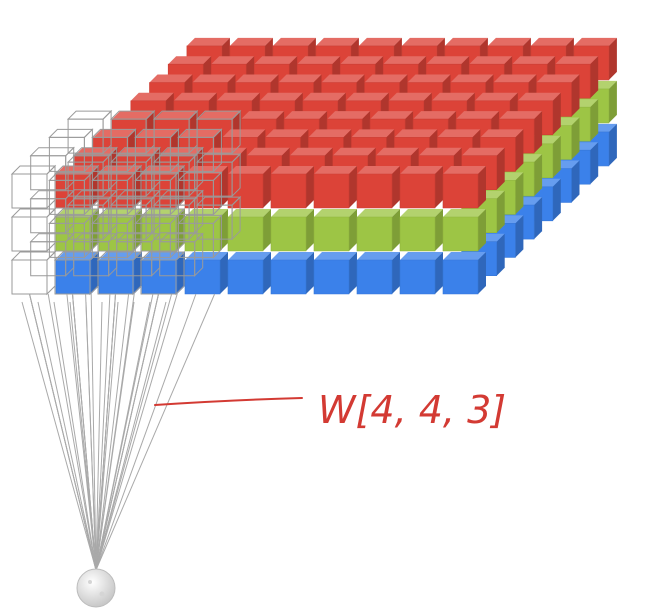 The height and width of the screenshot is (608, 651). I want to click on sphere-node-icon, so click(96, 588).